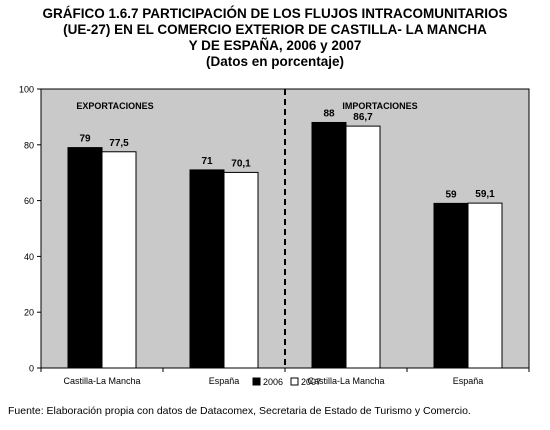 The image size is (550, 430). What do you see at coordinates (379, 106) in the screenshot?
I see `panel-label: IMPORTACIONES` at bounding box center [379, 106].